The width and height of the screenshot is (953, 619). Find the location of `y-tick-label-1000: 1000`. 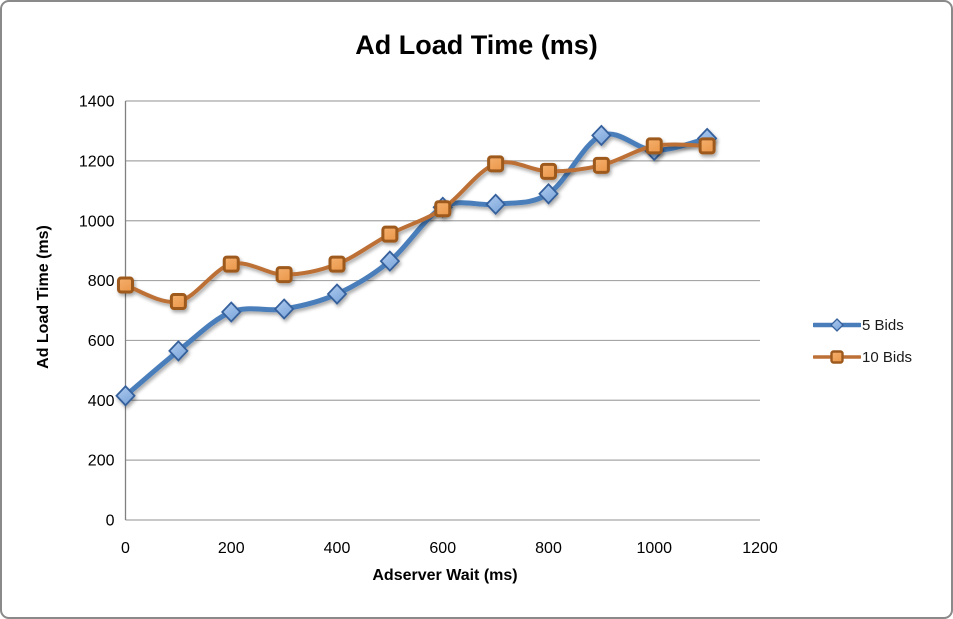

y-tick-label-1000: 1000 is located at coordinates (97, 221).